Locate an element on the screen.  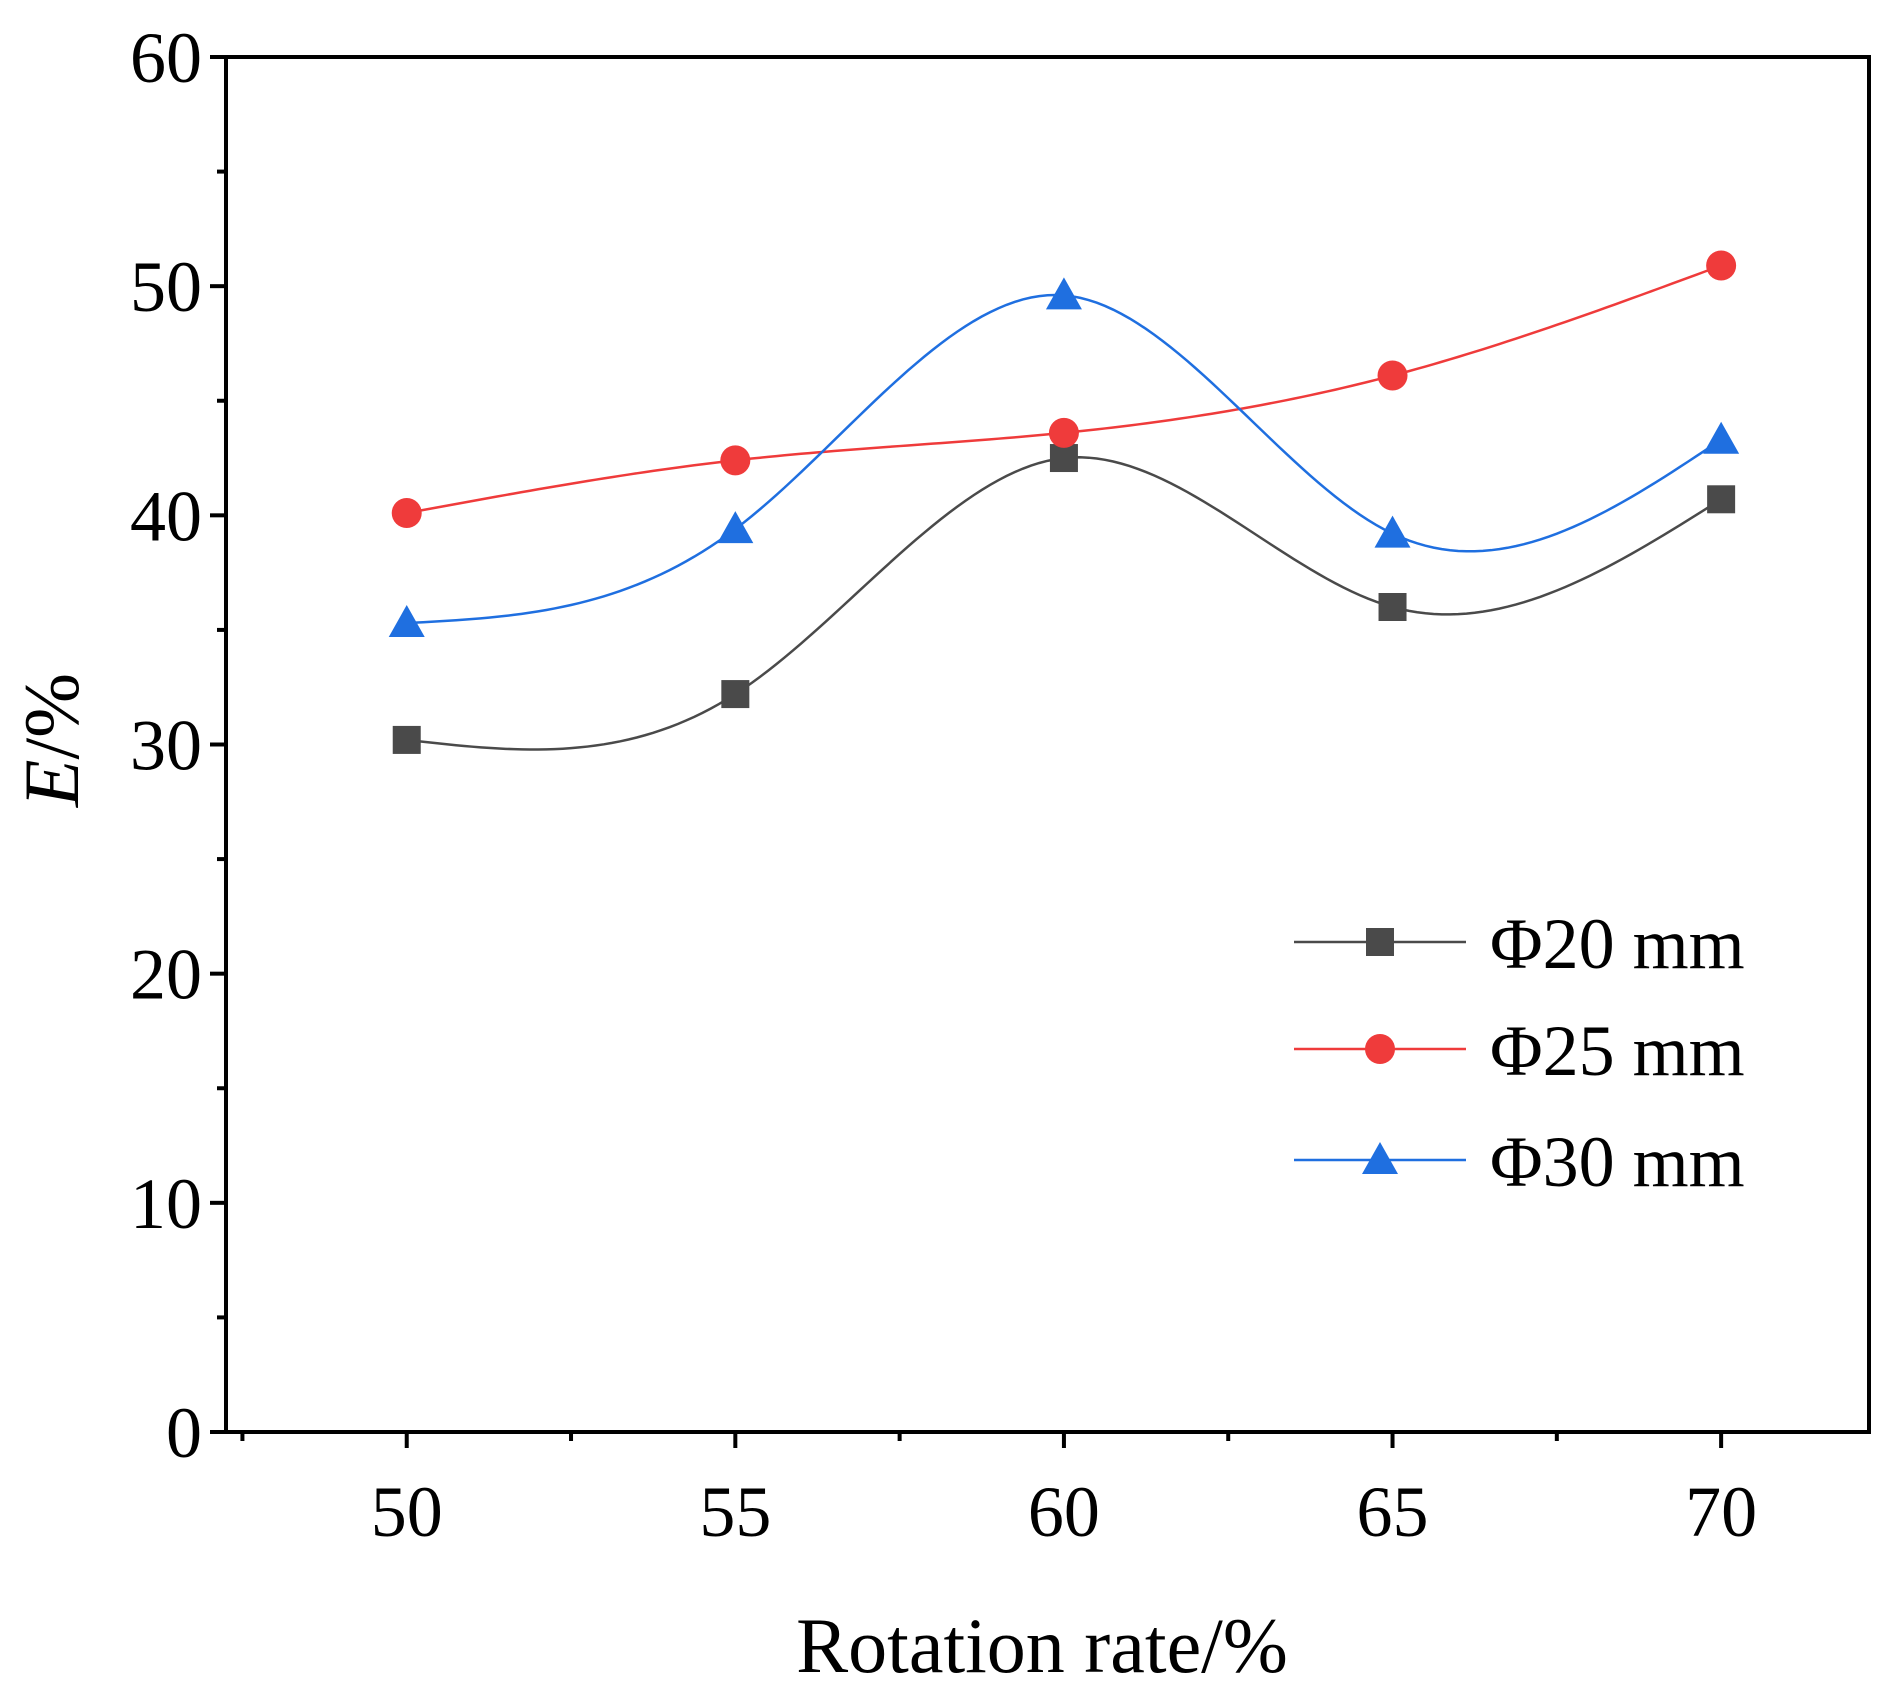
y-tick-label: 50 is located at coordinates (166, 287).